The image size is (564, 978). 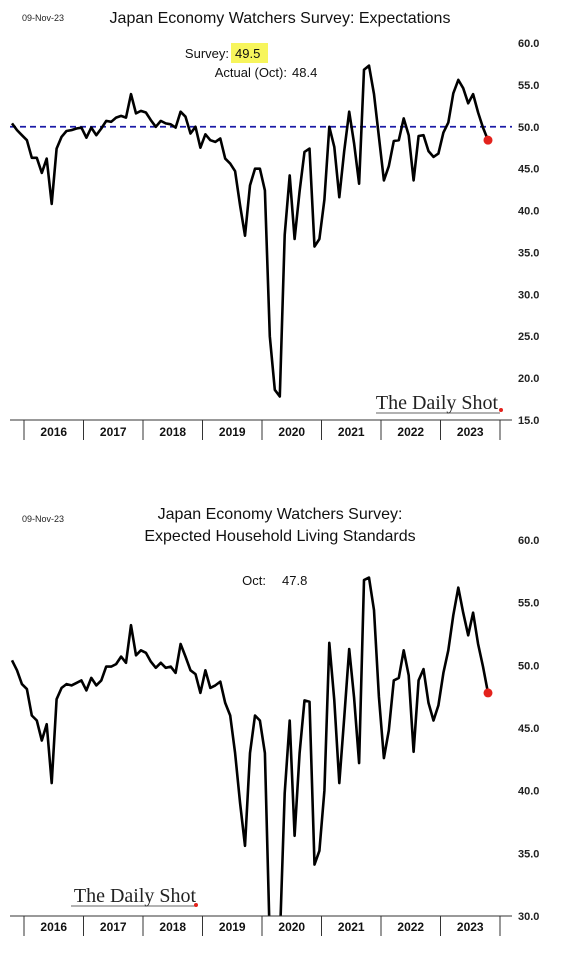 I want to click on actual-label: Actual (Oct):, so click(x=251, y=72).